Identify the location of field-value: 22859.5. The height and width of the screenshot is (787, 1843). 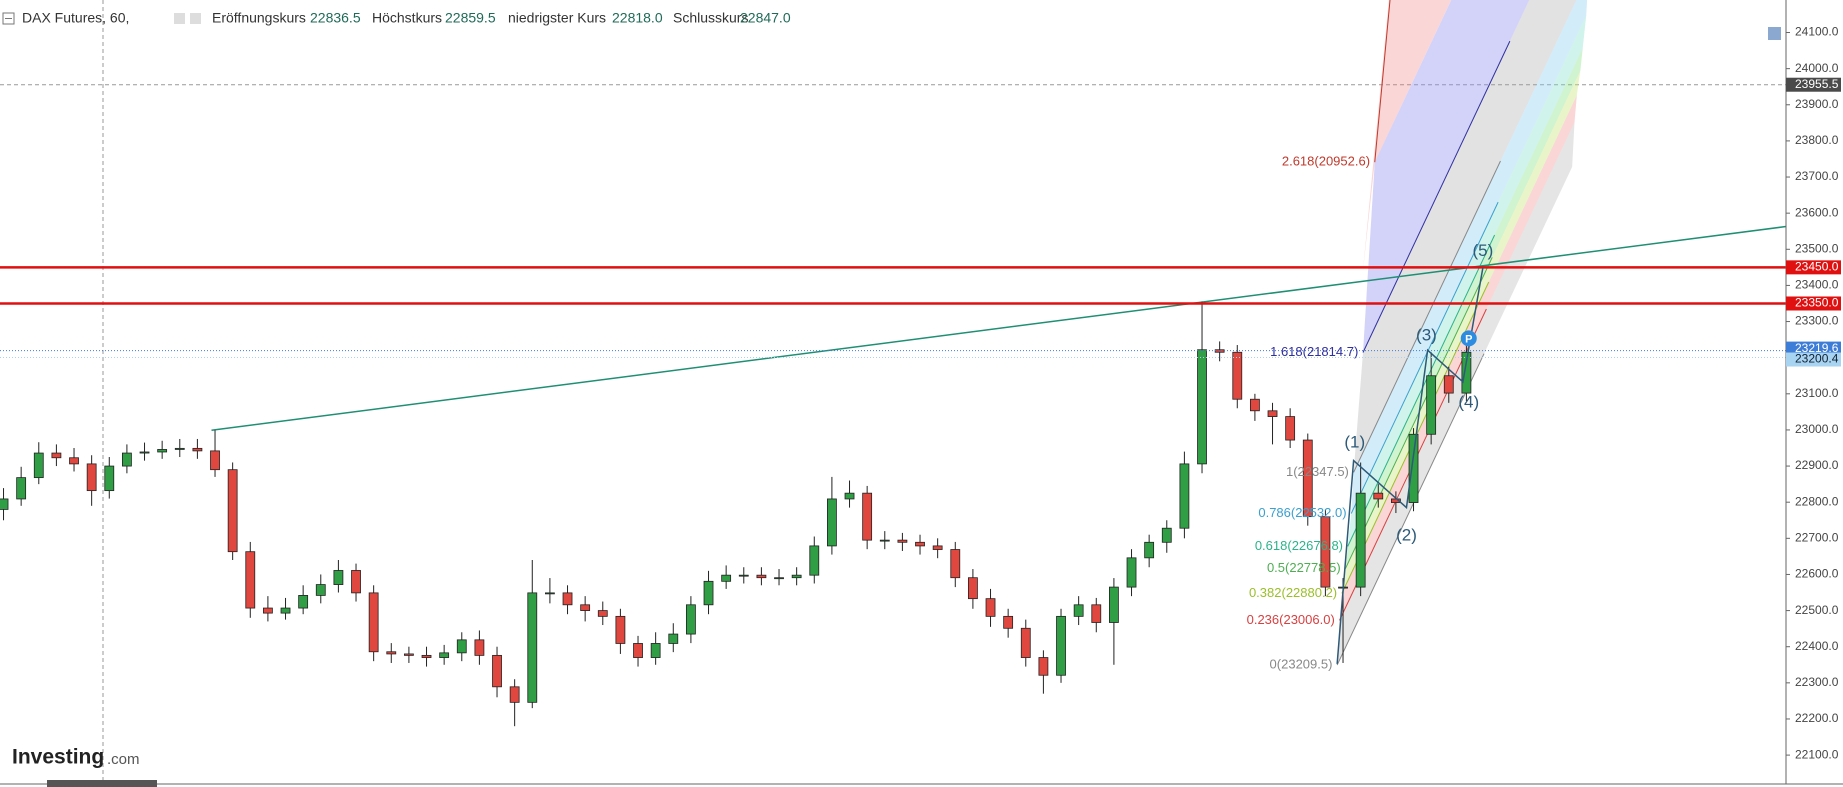
(470, 18).